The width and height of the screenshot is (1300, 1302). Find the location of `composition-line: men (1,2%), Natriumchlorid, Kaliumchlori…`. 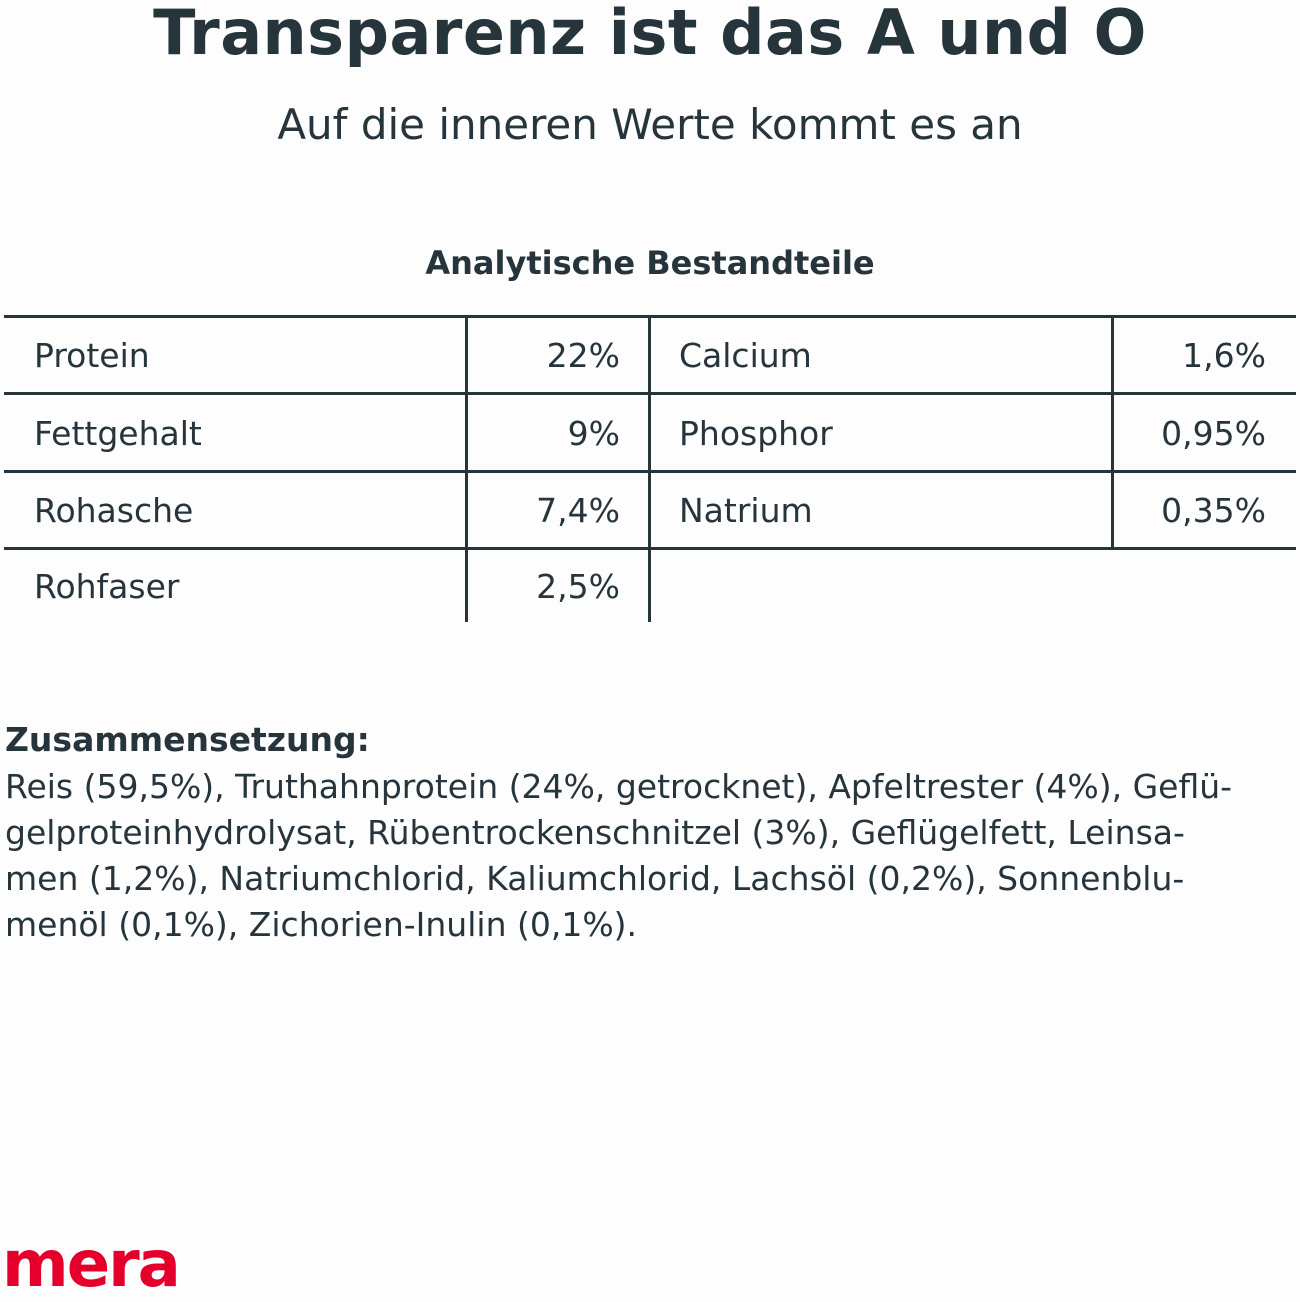

composition-line: men (1,2%), Natriumchlorid, Kaliumchlori… is located at coordinates (595, 878).